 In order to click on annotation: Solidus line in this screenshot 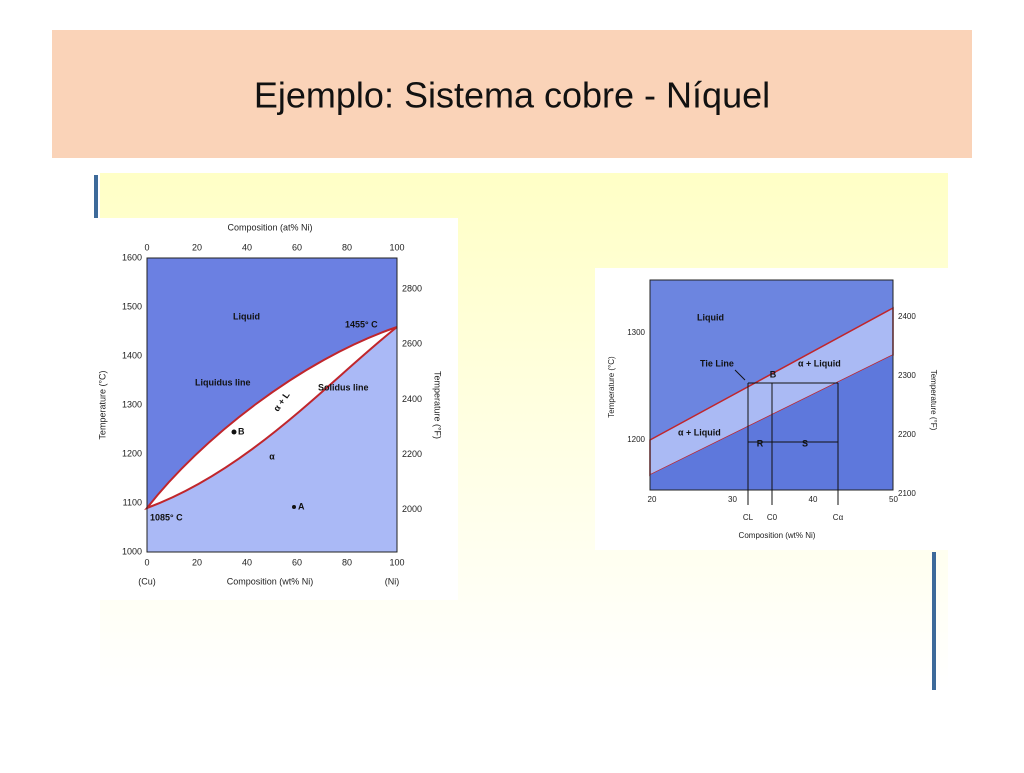, I will do `click(343, 387)`.